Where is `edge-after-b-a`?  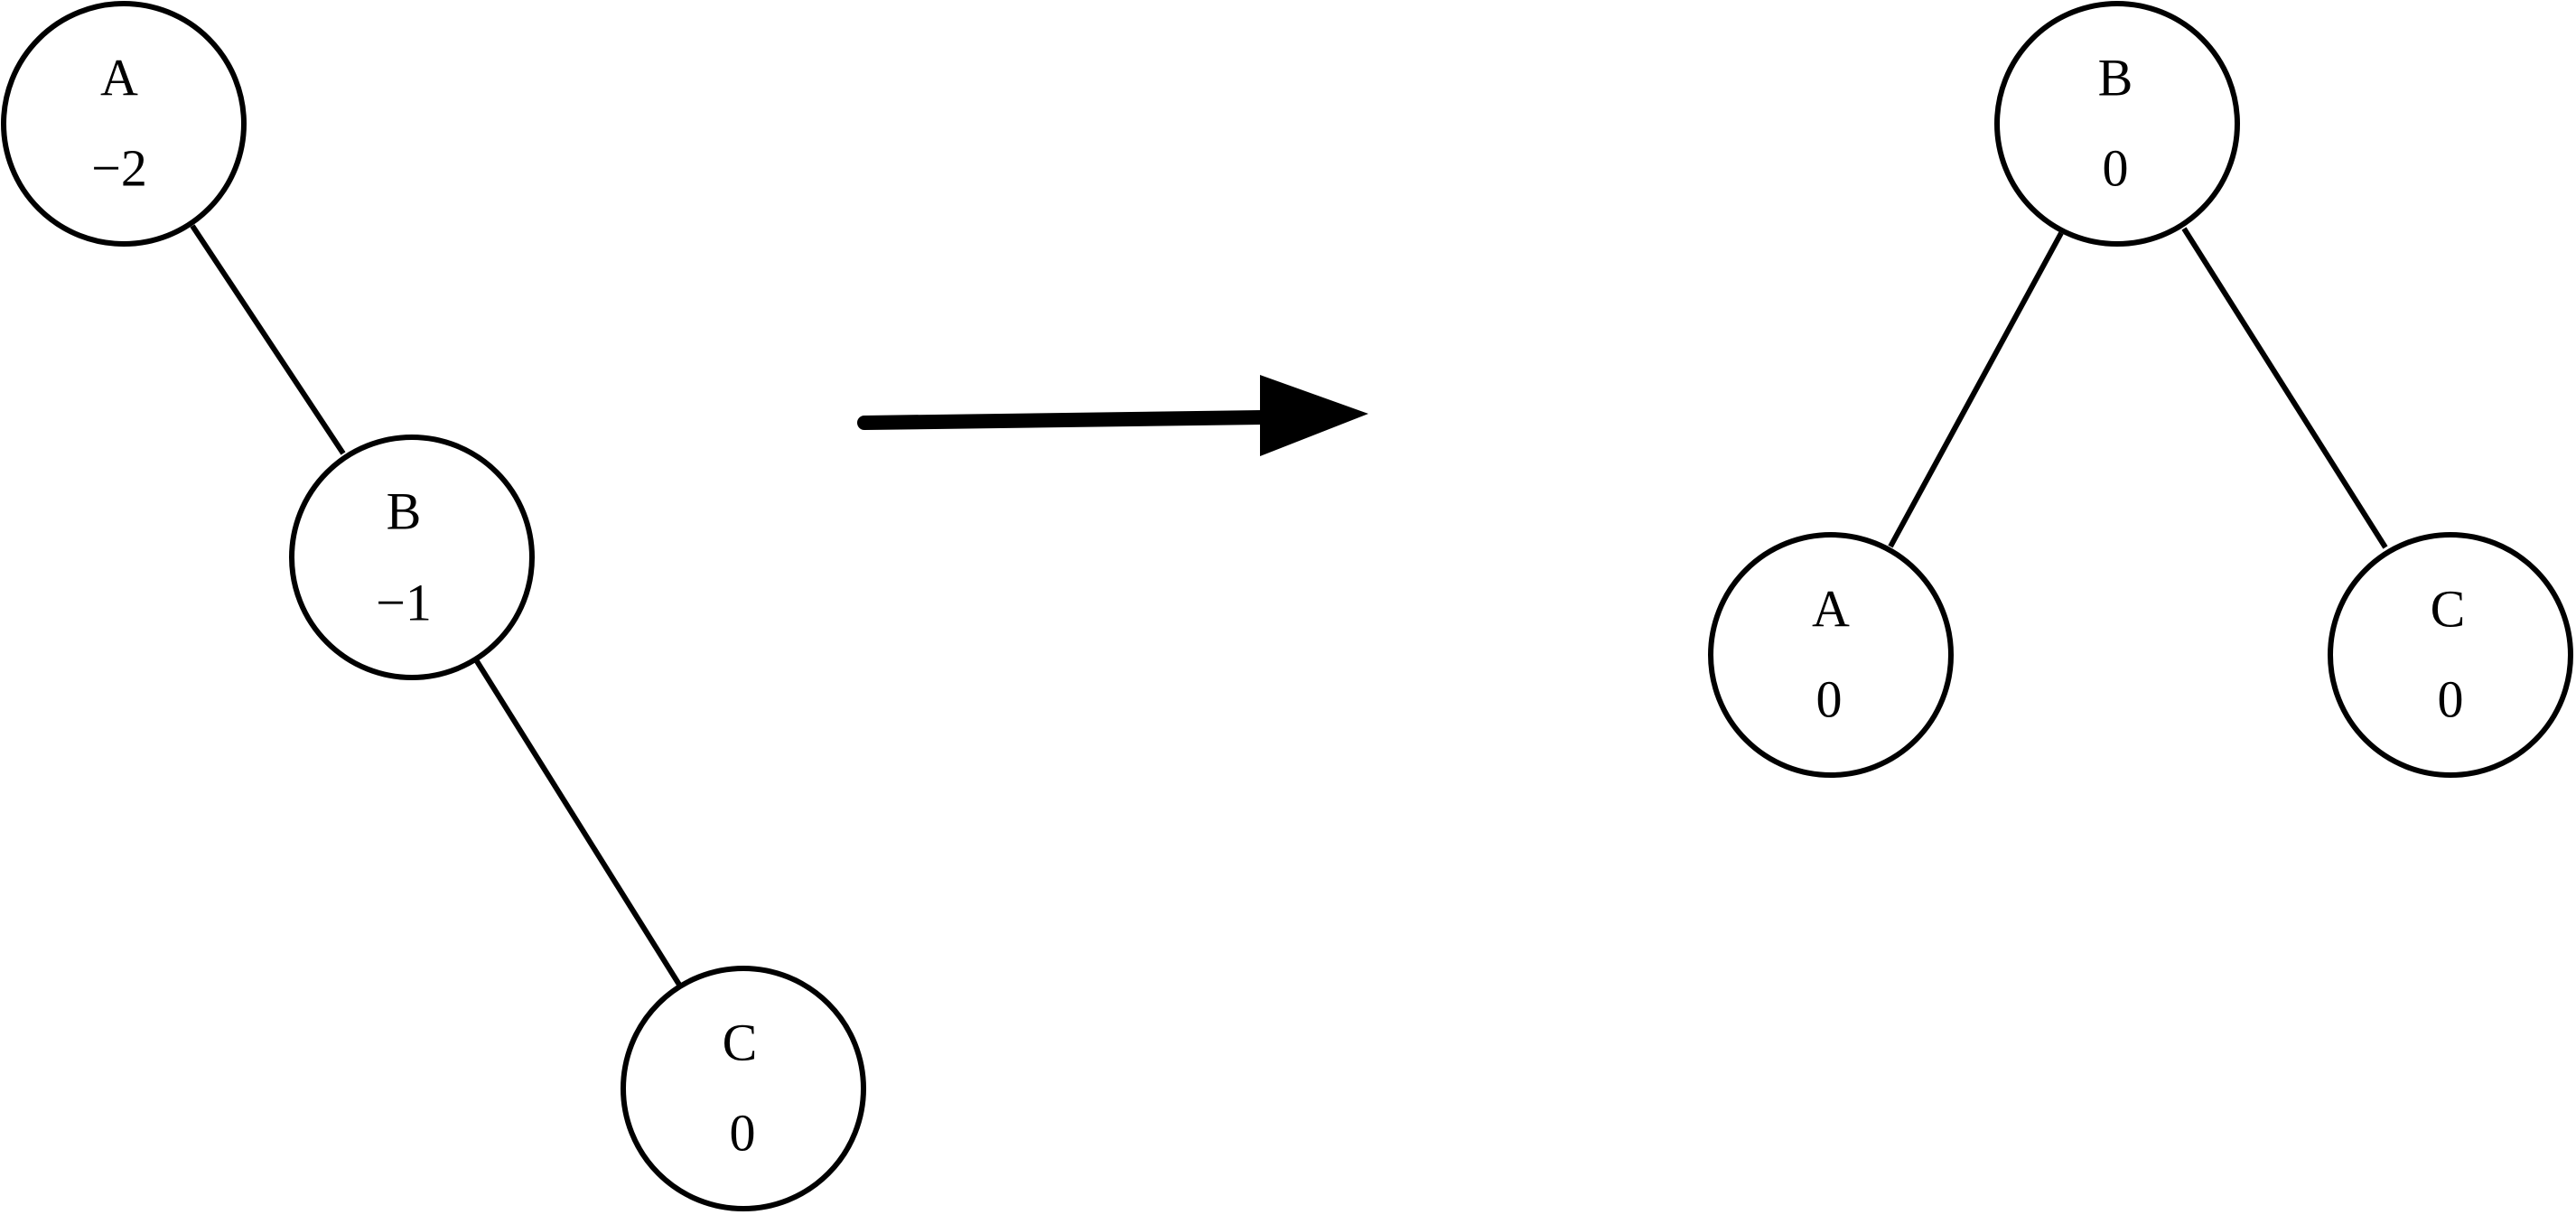
edge-after-b-a is located at coordinates (1976, 389).